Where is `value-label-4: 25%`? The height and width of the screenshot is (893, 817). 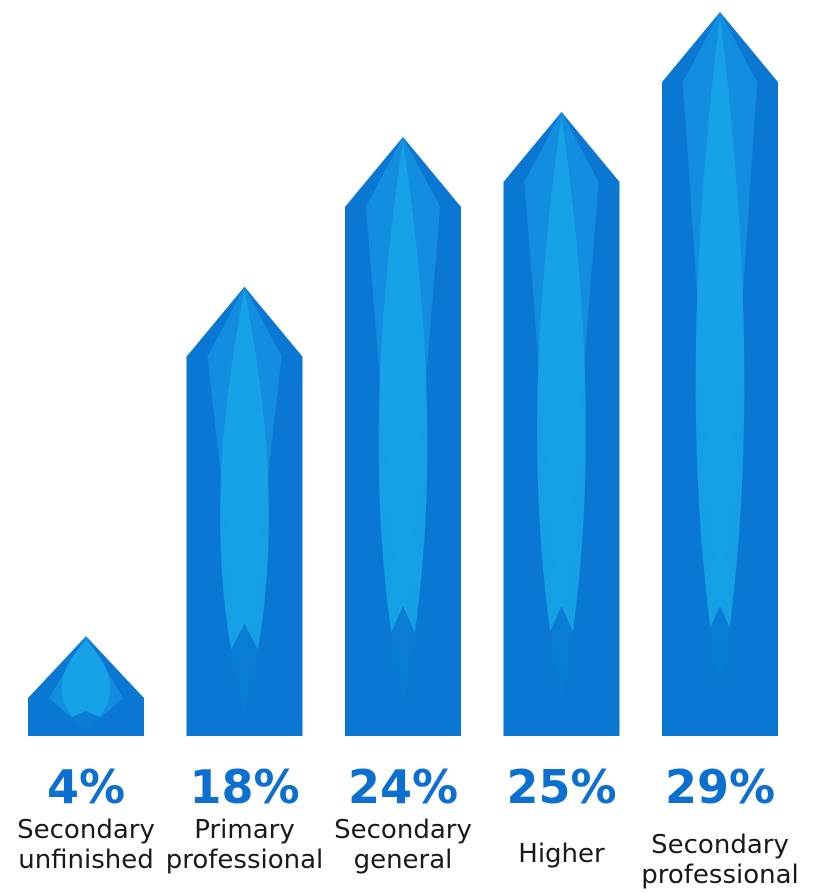
value-label-4: 25% is located at coordinates (561, 787).